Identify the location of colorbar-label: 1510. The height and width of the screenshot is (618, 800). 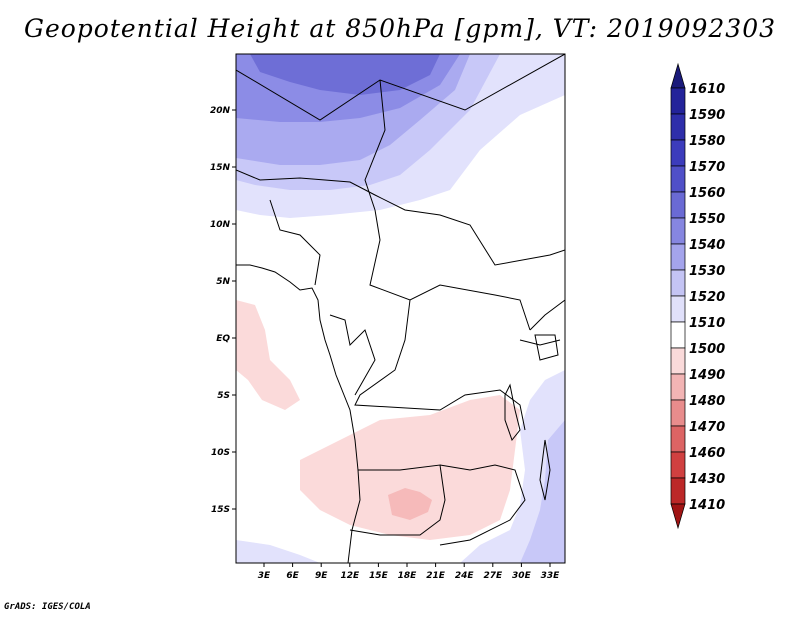
(707, 323).